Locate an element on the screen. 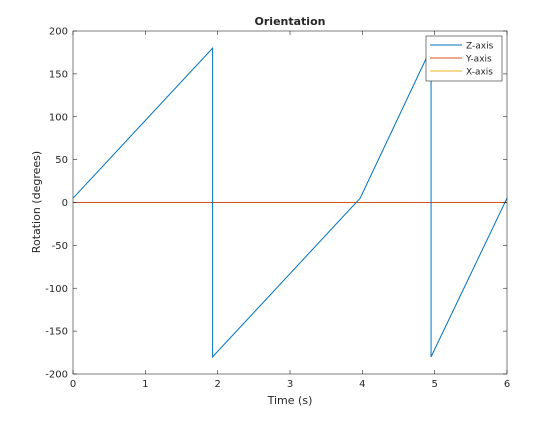 The image size is (560, 424). x-tick-label: 4 is located at coordinates (362, 384).